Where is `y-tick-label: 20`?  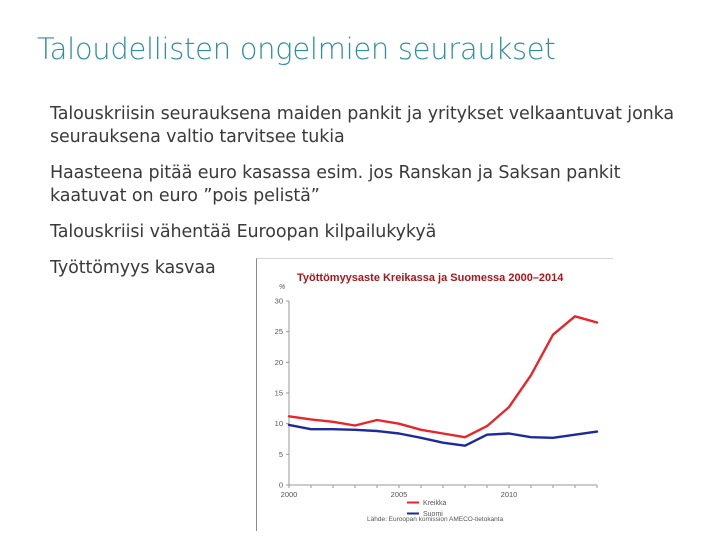
y-tick-label: 20 is located at coordinates (279, 362).